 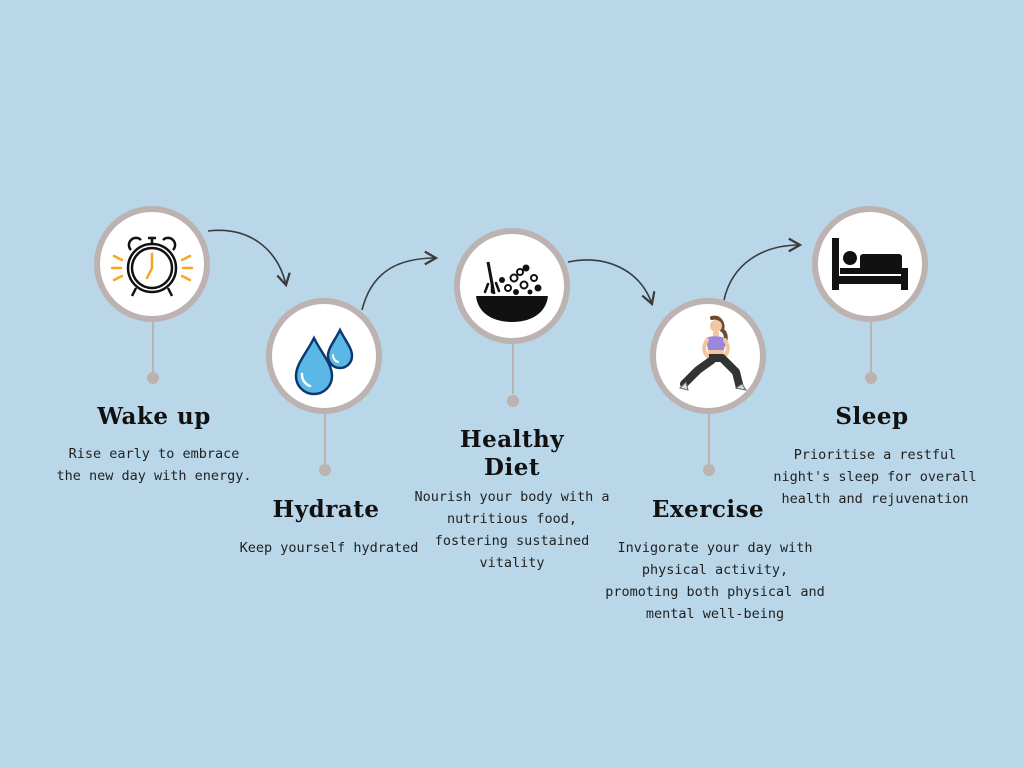 What do you see at coordinates (249, 258) in the screenshot?
I see `arrow-wakeup-to-hydrate` at bounding box center [249, 258].